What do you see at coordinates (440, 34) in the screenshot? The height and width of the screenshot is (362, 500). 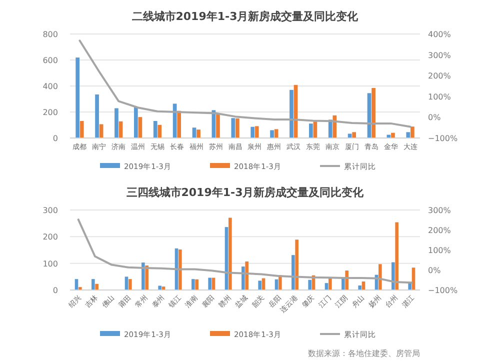 I see `y2-tick-label: 400%` at bounding box center [440, 34].